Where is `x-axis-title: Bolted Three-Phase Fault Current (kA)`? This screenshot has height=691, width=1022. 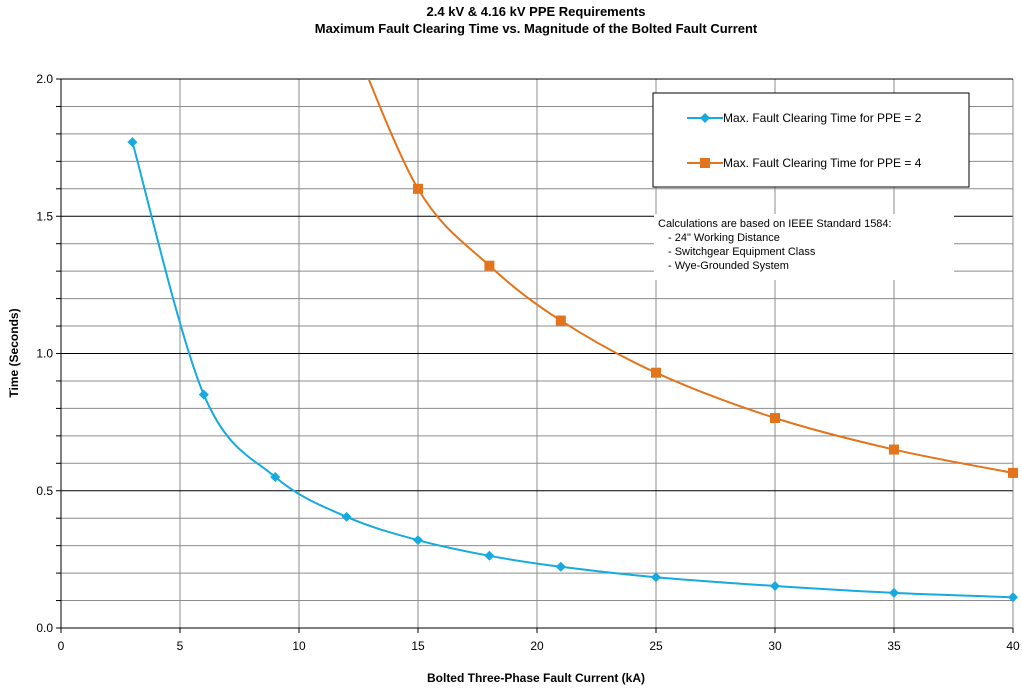 x-axis-title: Bolted Three-Phase Fault Current (kA) is located at coordinates (536, 678).